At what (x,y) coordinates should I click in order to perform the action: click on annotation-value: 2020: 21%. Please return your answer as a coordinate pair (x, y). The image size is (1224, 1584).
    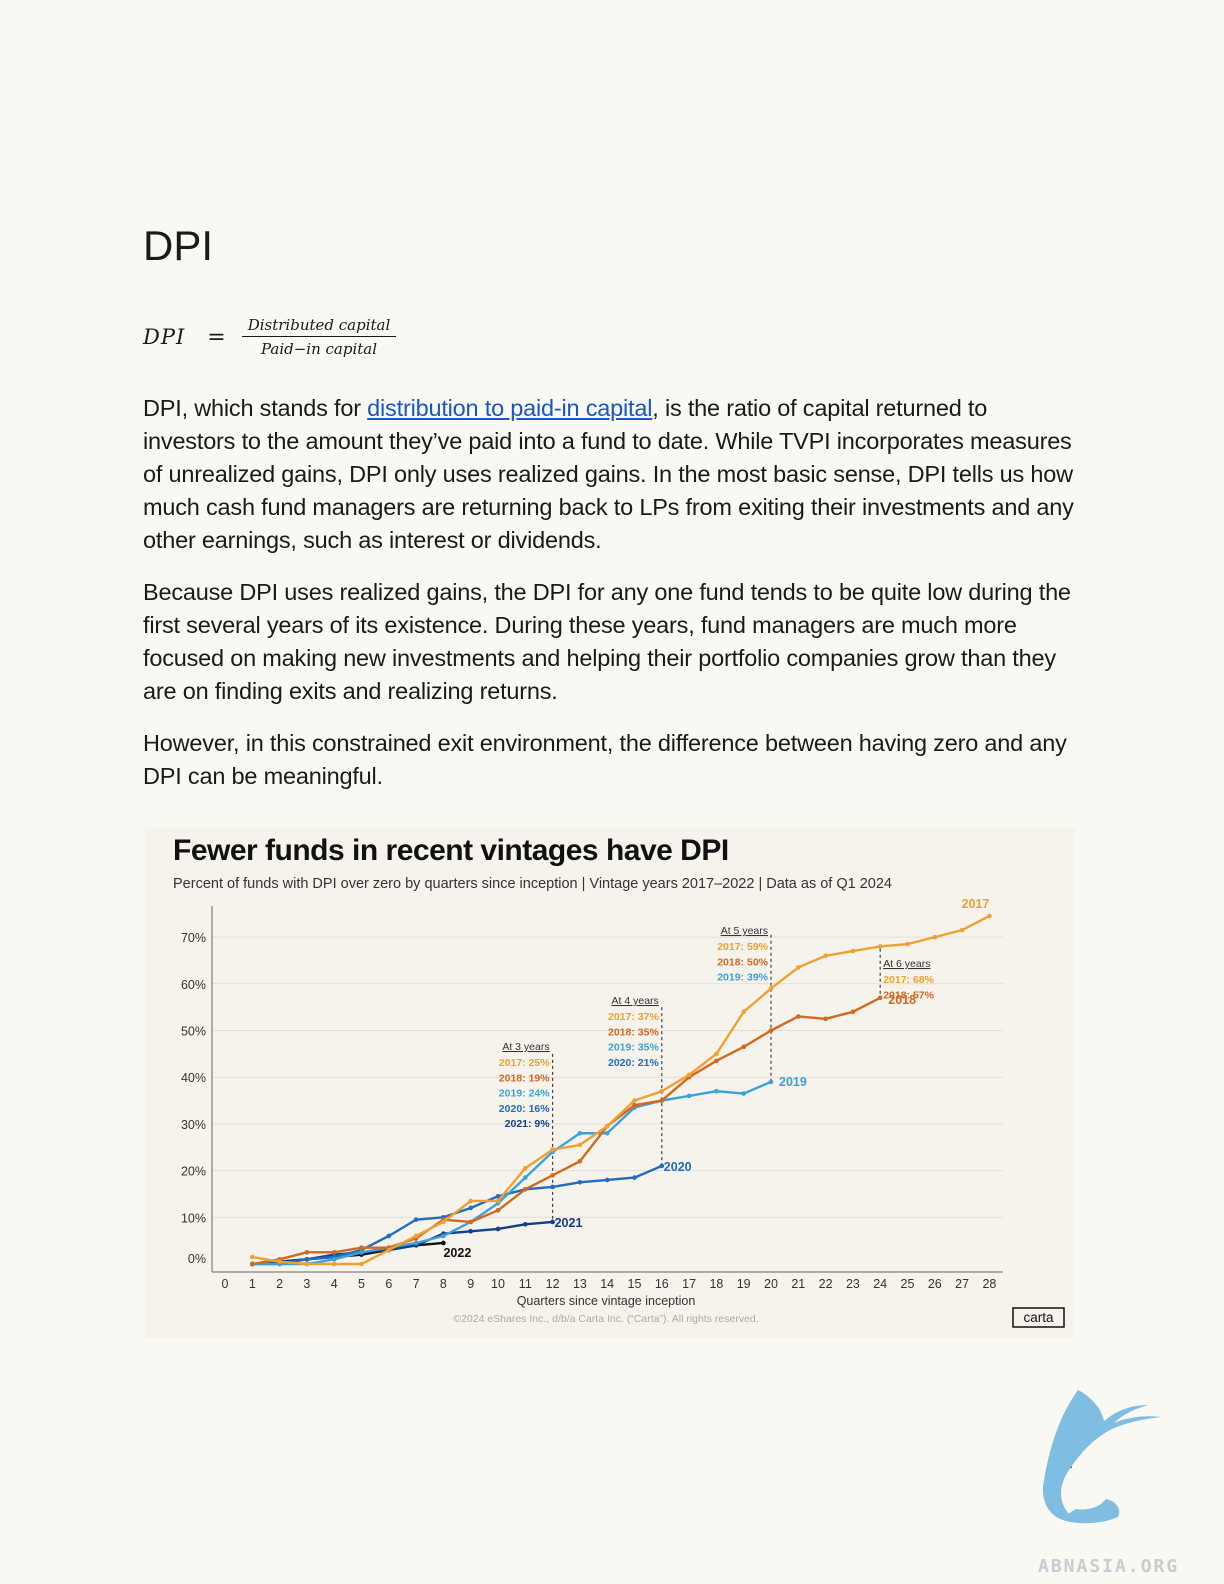
    Looking at the image, I should click on (633, 1063).